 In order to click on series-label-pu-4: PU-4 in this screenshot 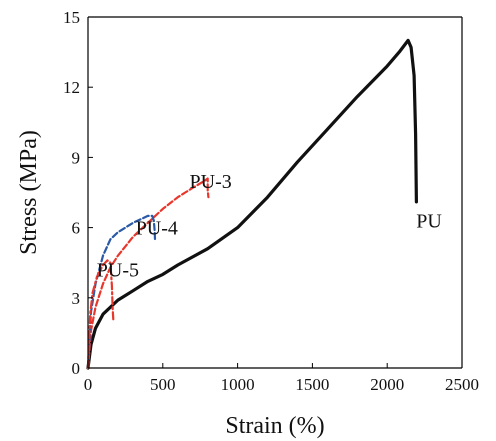, I will do `click(157, 229)`.